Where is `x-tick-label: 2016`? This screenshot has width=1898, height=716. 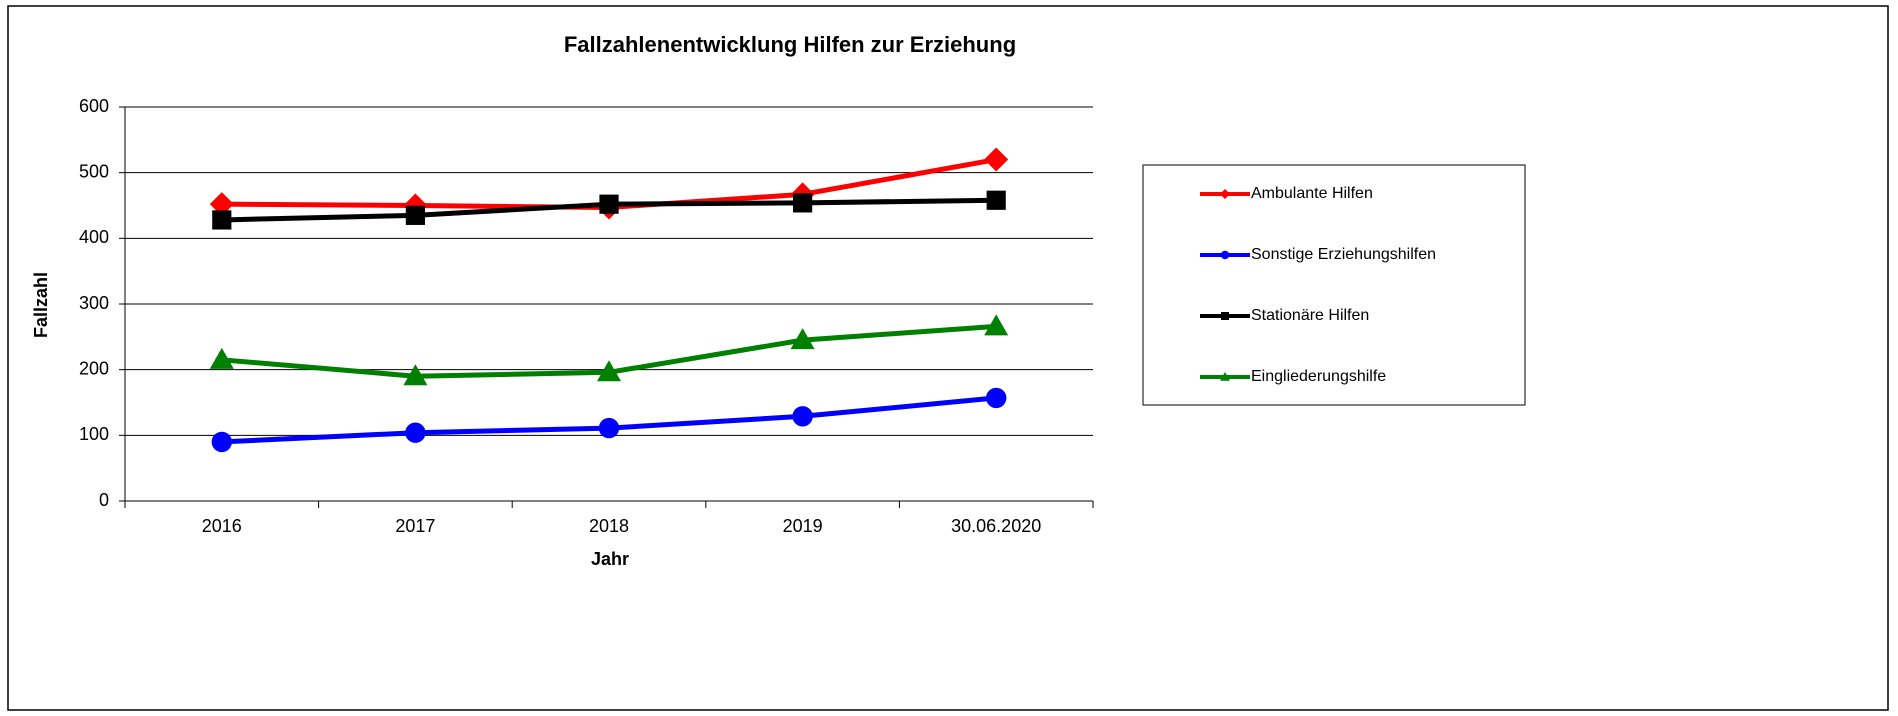 x-tick-label: 2016 is located at coordinates (222, 526).